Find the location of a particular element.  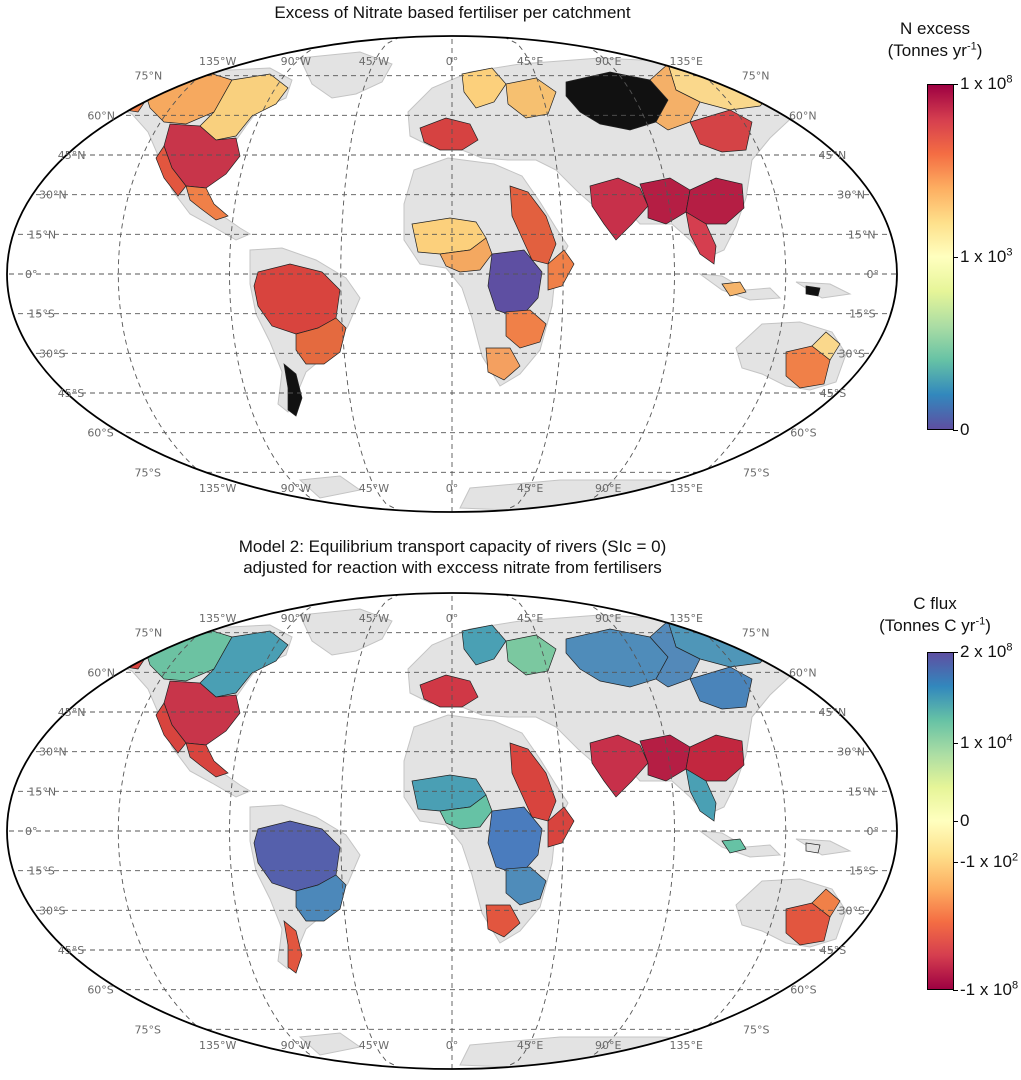

lat-label-right: 15°N is located at coordinates (862, 234).